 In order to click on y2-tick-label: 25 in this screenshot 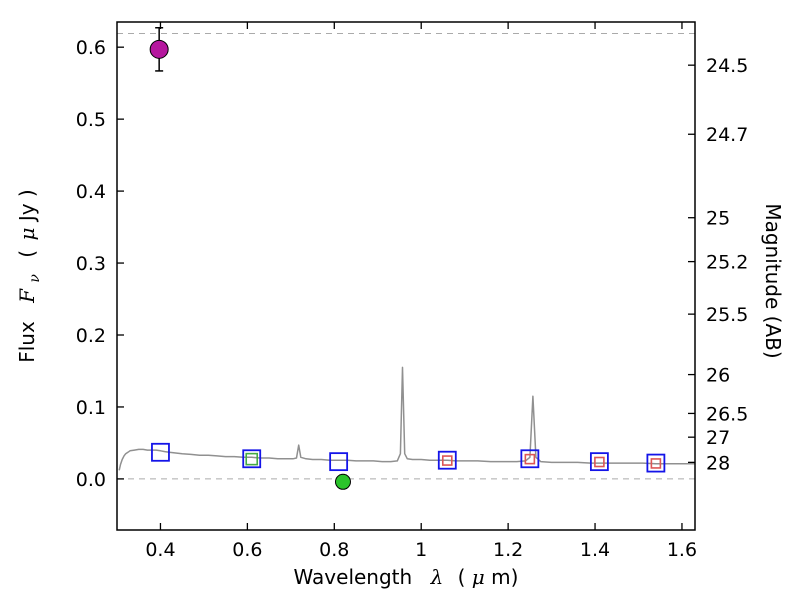, I will do `click(718, 219)`.